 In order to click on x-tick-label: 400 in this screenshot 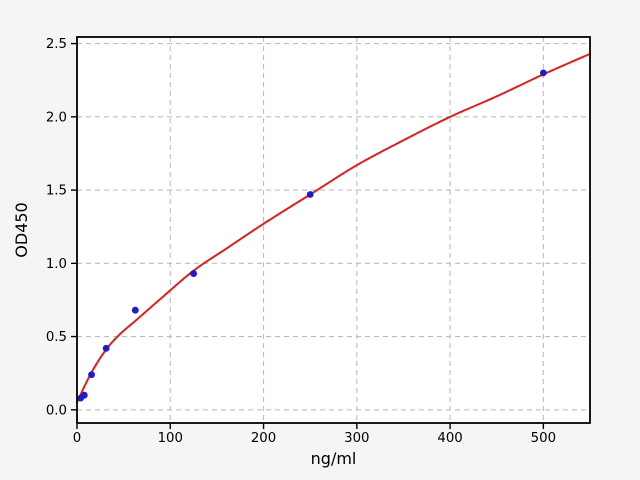, I will do `click(449, 438)`.